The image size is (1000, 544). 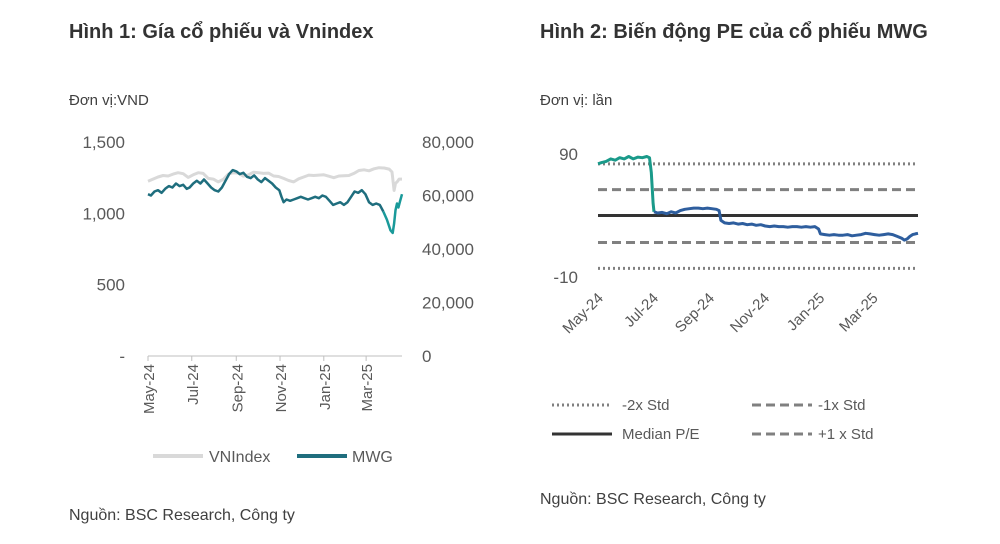 What do you see at coordinates (626, 183) in the screenshot?
I see `pe-series-line-early` at bounding box center [626, 183].